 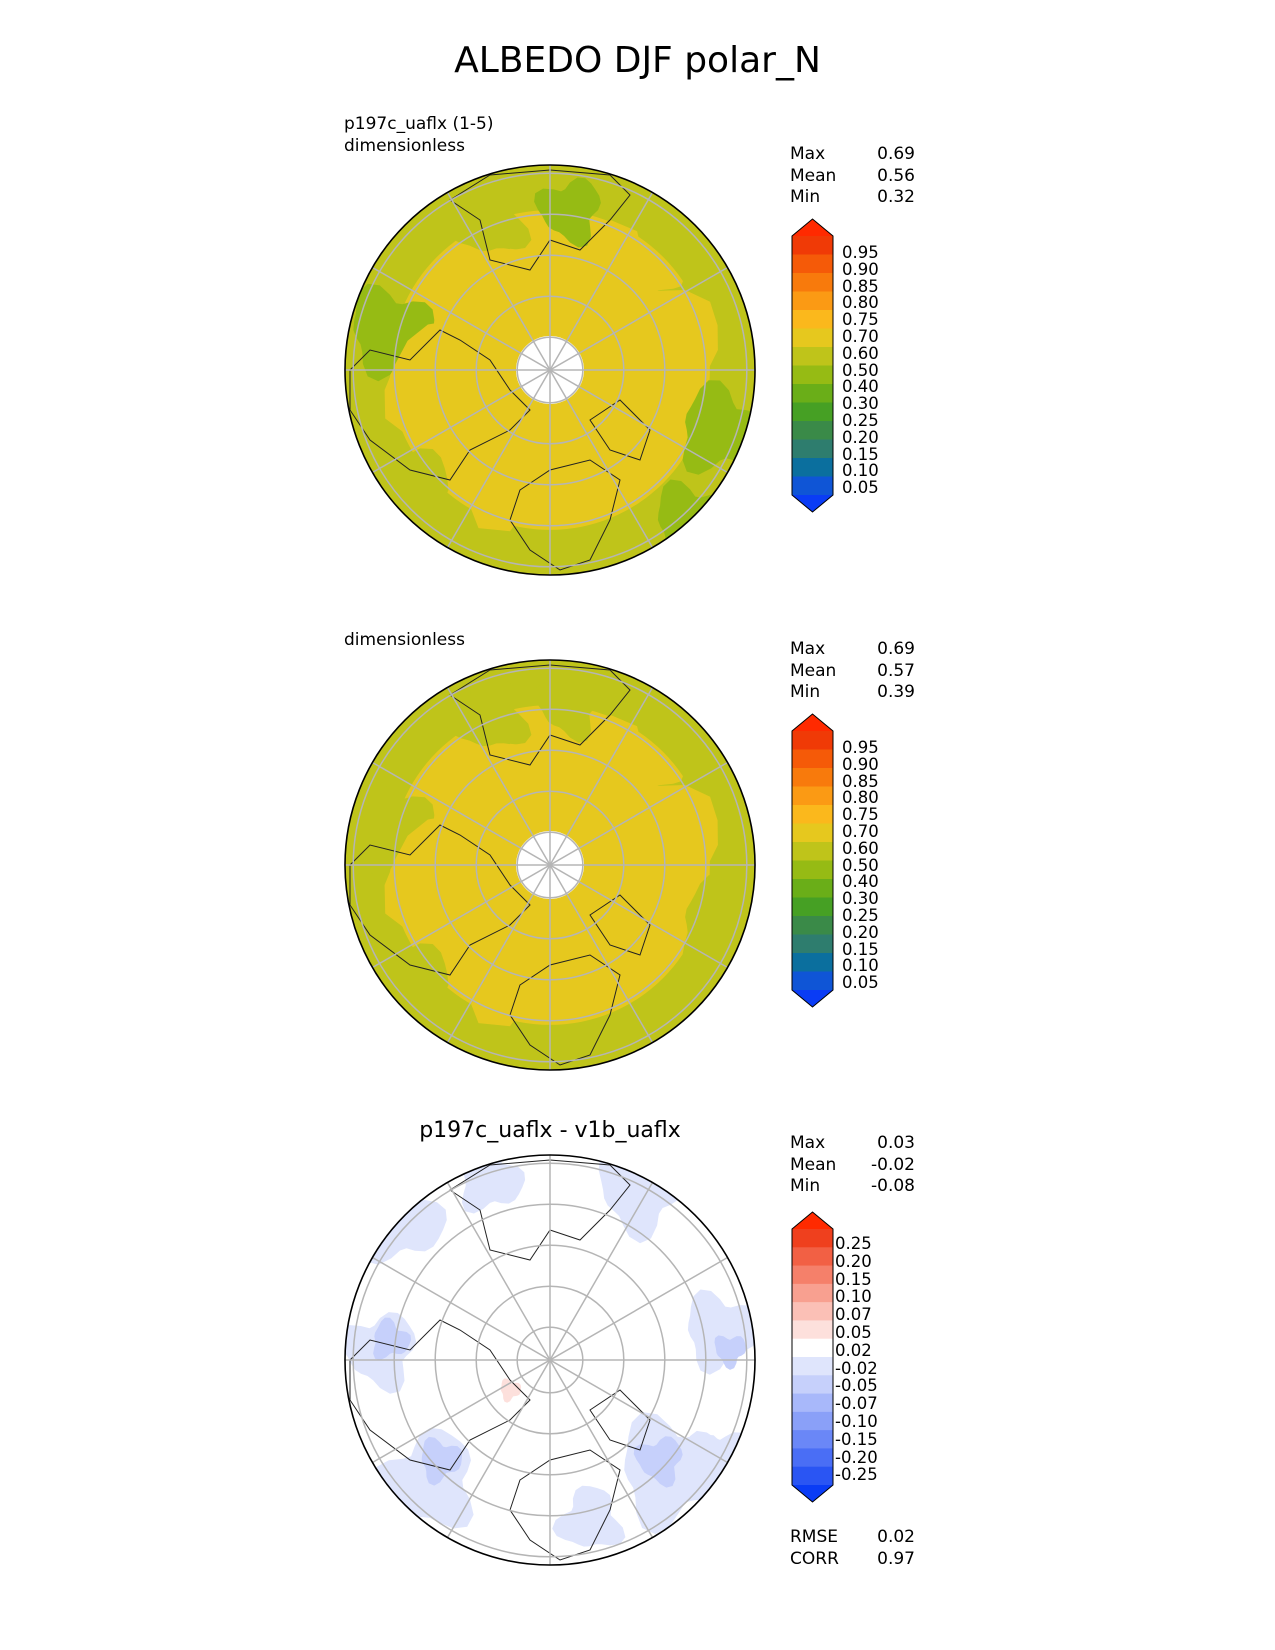 I want to click on panel-2-label-units: dimensionless, so click(x=404, y=640).